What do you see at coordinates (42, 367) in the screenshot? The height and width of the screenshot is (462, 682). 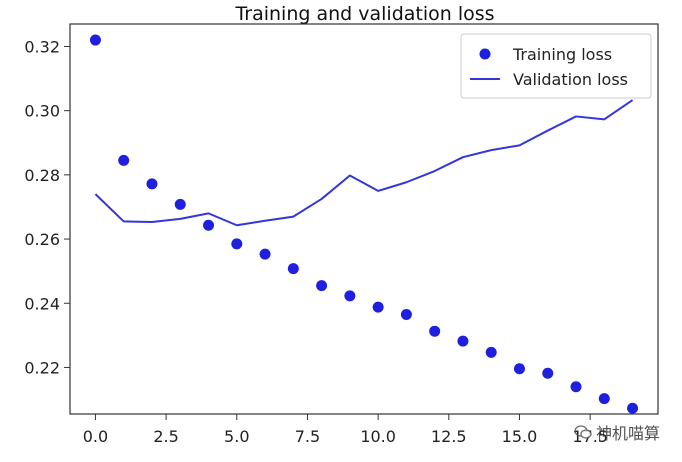 I see `y-tick-label: 0.22` at bounding box center [42, 367].